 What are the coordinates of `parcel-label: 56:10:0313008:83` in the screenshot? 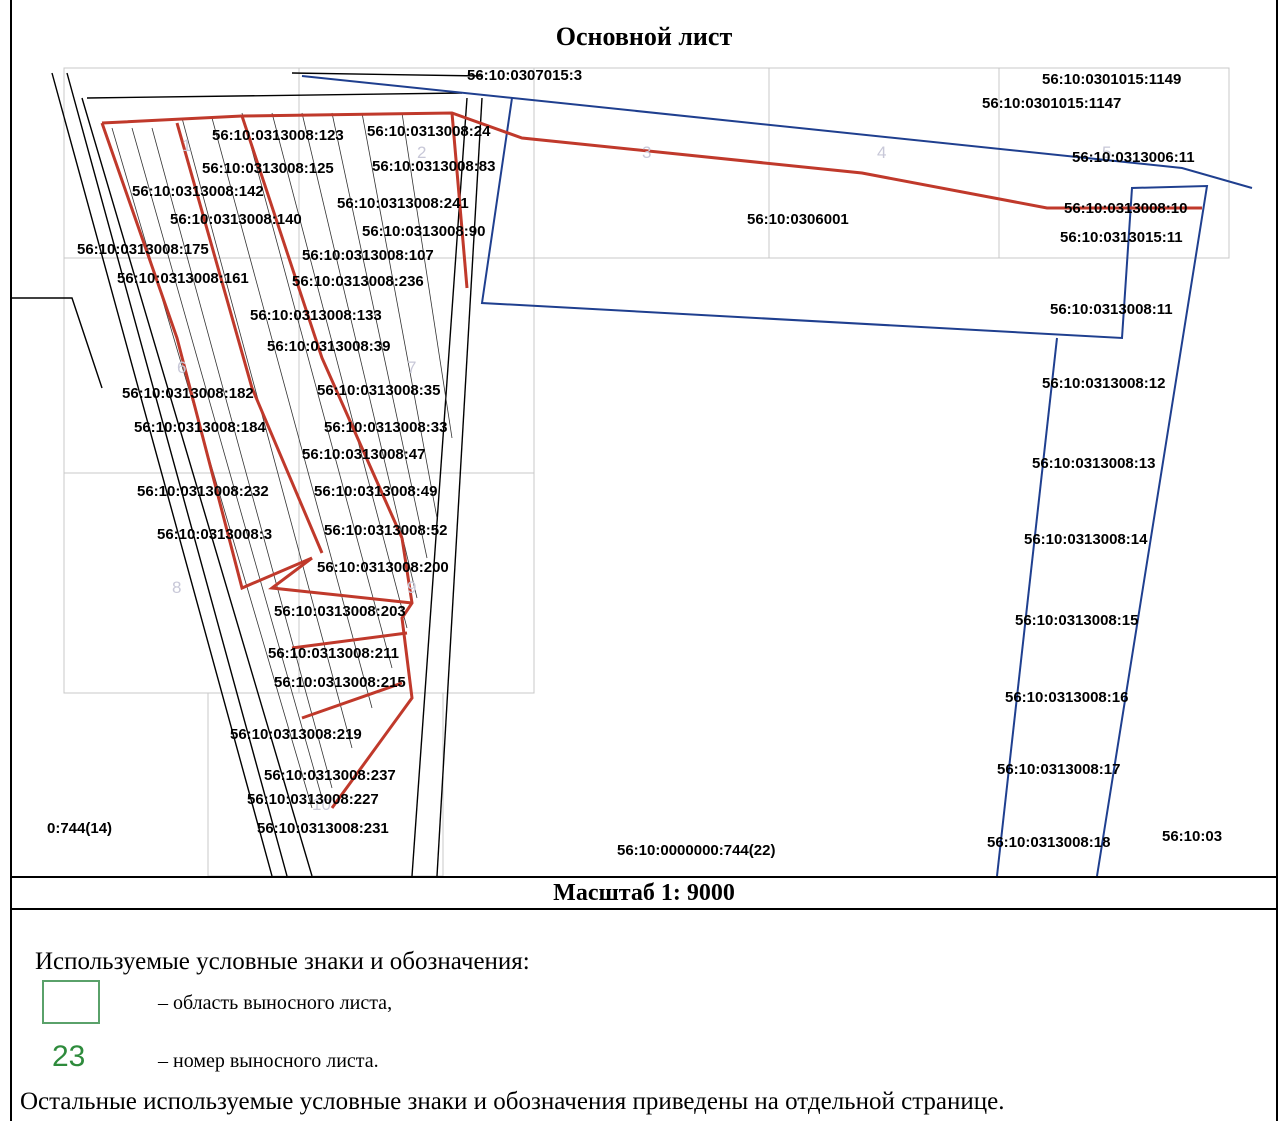 It's located at (433, 166).